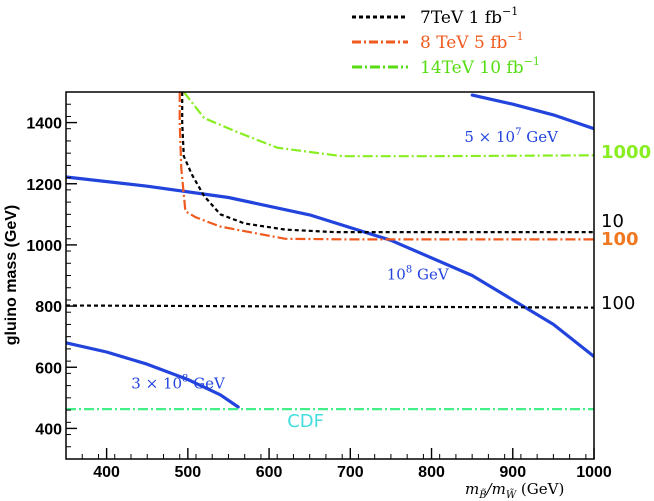 The height and width of the screenshot is (501, 654). Describe the element at coordinates (489, 137) in the screenshot. I see `label-5e7-text: 5 × 10` at that location.